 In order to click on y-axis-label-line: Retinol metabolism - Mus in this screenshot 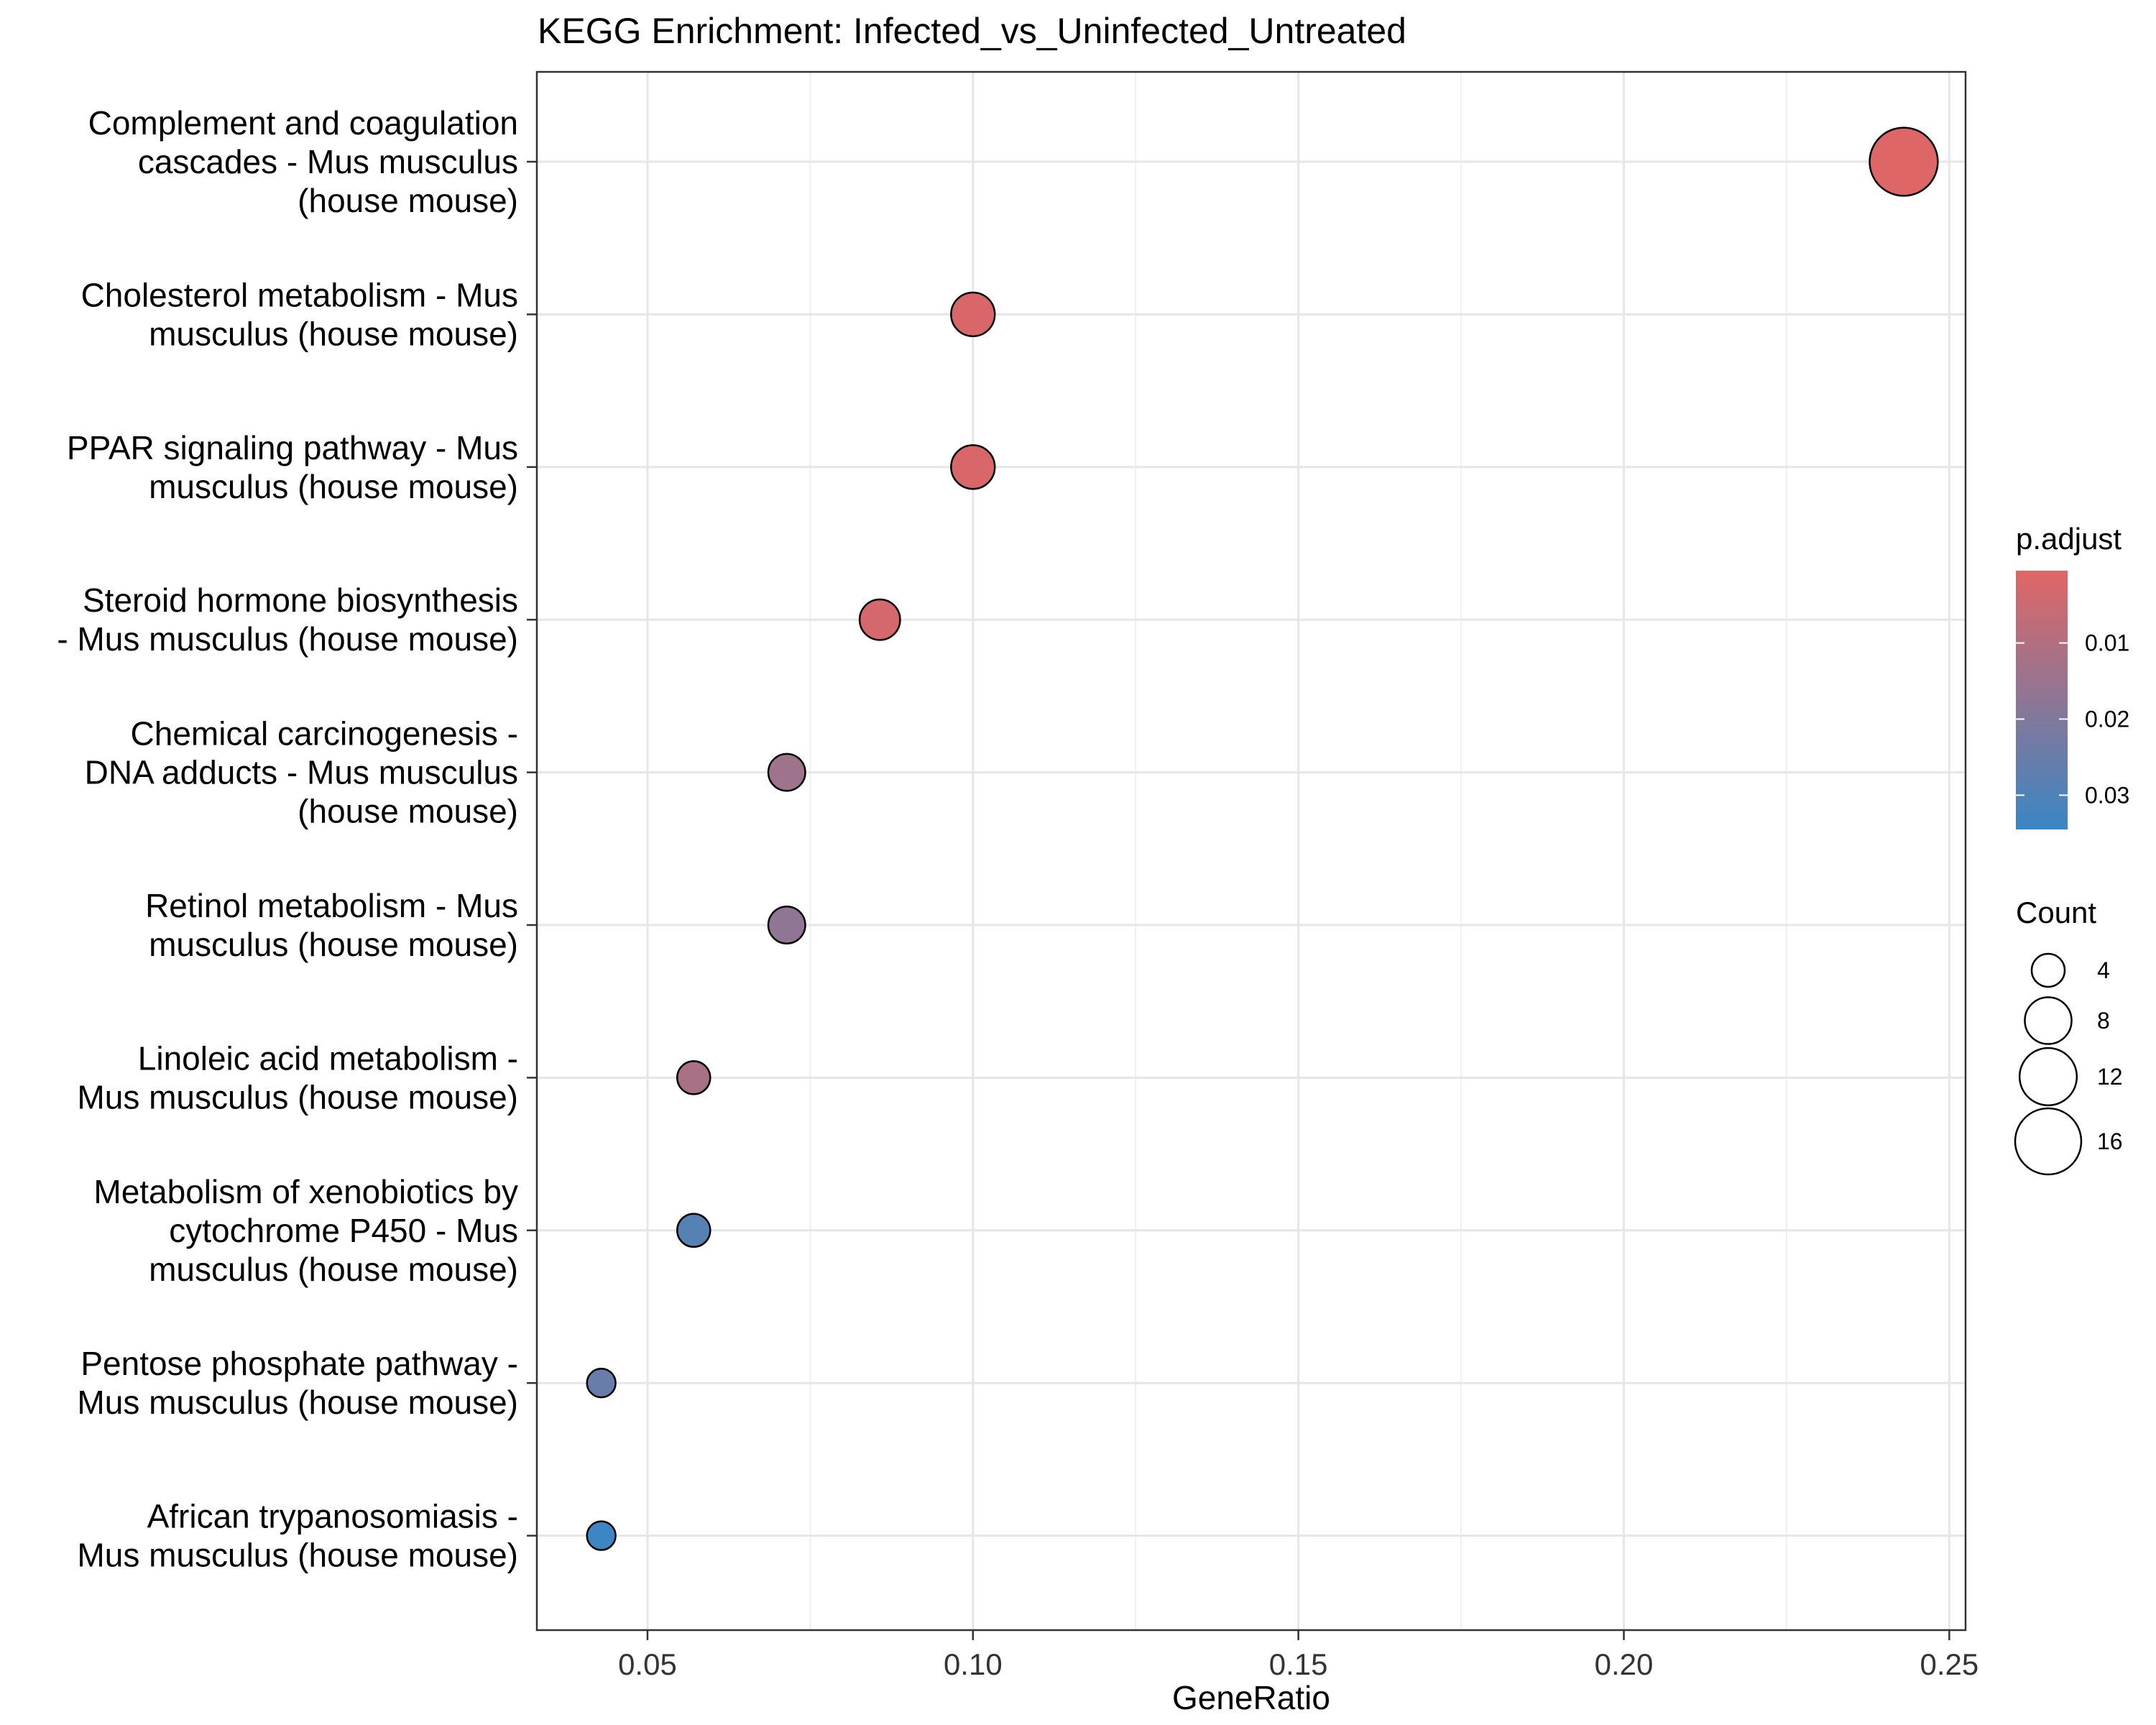, I will do `click(331, 905)`.